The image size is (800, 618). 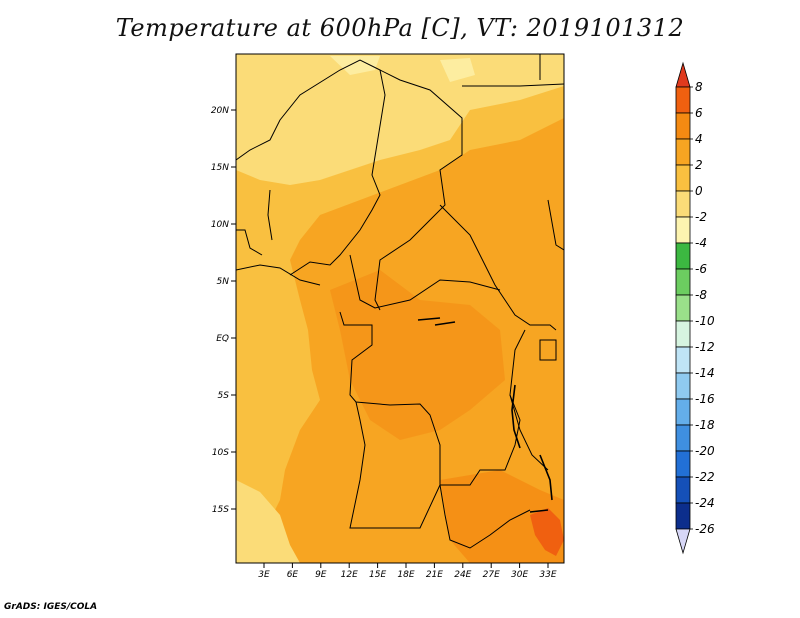 I want to click on lon-tick-label: 18E, so click(x=405, y=575).